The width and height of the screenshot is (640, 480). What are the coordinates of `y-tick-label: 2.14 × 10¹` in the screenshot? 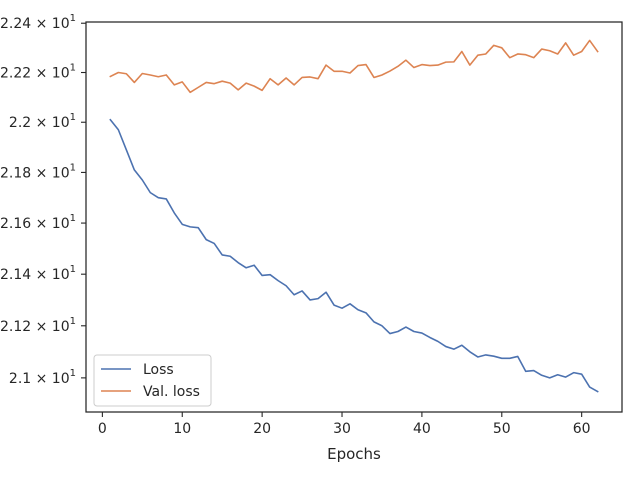 It's located at (38, 273).